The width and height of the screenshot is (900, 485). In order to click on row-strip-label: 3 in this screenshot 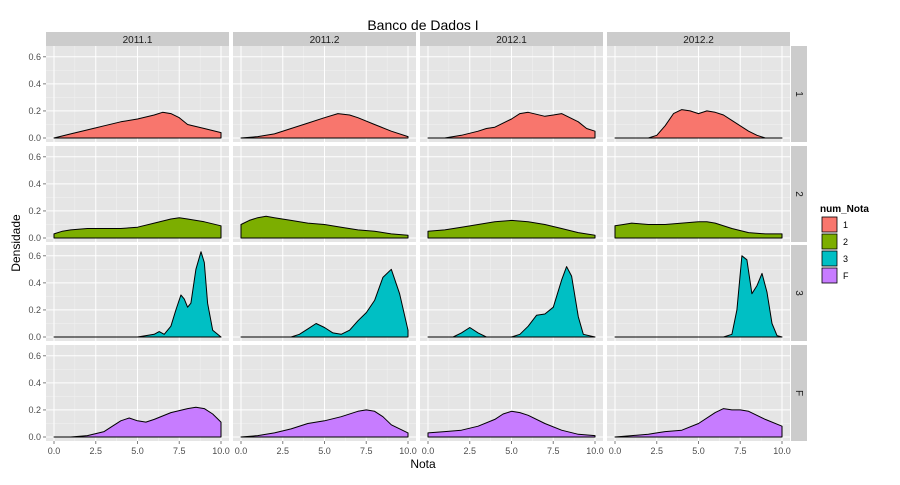, I will do `click(798, 293)`.